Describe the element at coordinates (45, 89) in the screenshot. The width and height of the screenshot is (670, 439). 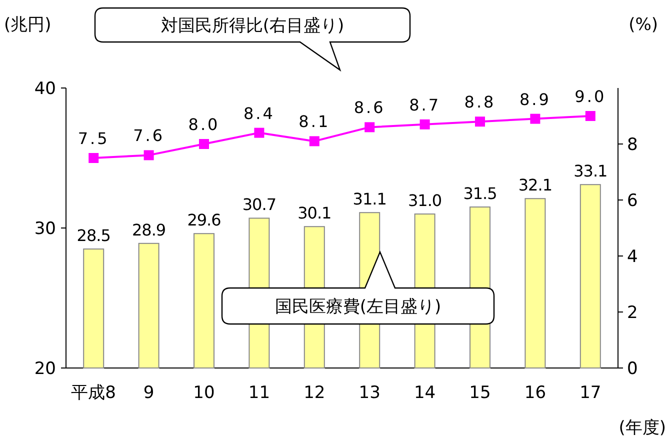
I see `y-tick-label: 40` at that location.